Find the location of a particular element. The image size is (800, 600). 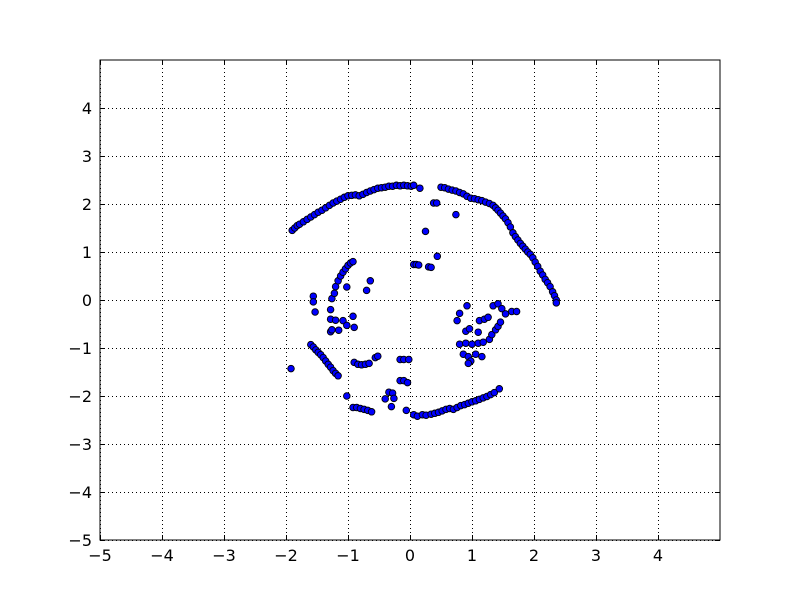

y-tick-label: 2 is located at coordinates (87, 204).